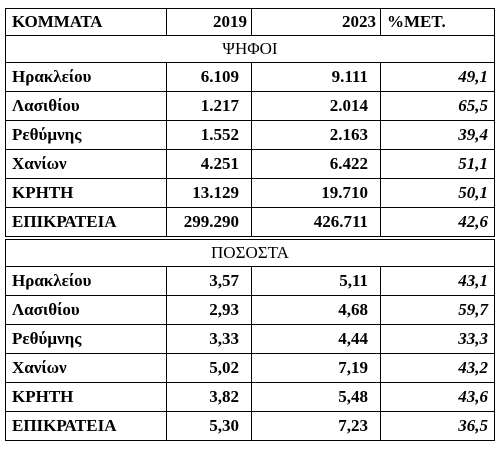 The image size is (500, 458). I want to click on header-cell: ΚΟΜΜΑΤΑ, so click(86, 22).